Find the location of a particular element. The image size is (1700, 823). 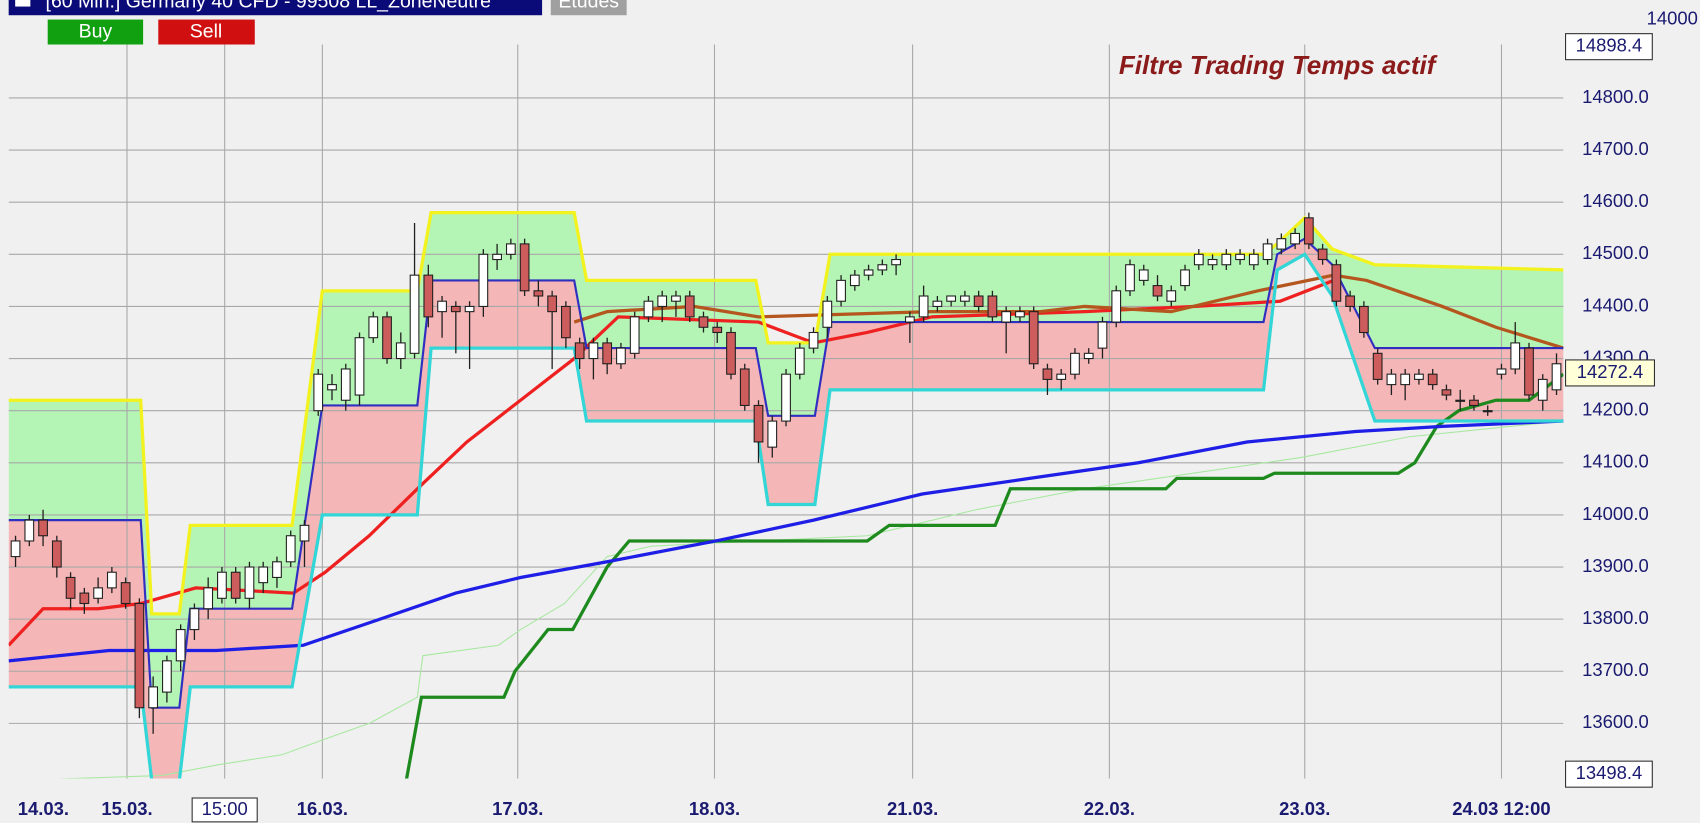

tab is located at coordinates (588, 8).